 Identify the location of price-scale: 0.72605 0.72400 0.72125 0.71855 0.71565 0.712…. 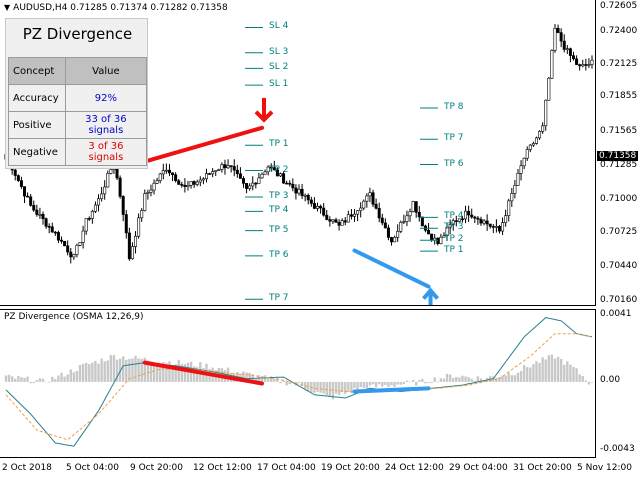
(618, 153).